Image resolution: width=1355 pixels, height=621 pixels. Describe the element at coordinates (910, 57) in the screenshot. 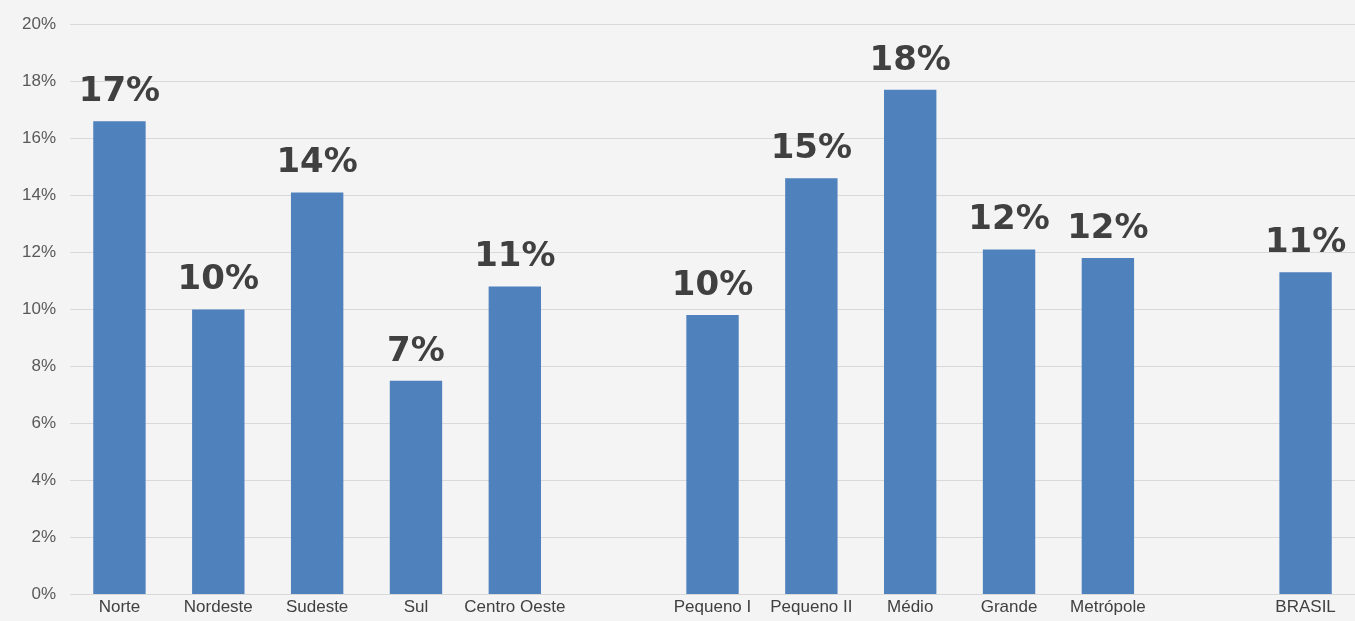

I see `data-label: 18%` at that location.